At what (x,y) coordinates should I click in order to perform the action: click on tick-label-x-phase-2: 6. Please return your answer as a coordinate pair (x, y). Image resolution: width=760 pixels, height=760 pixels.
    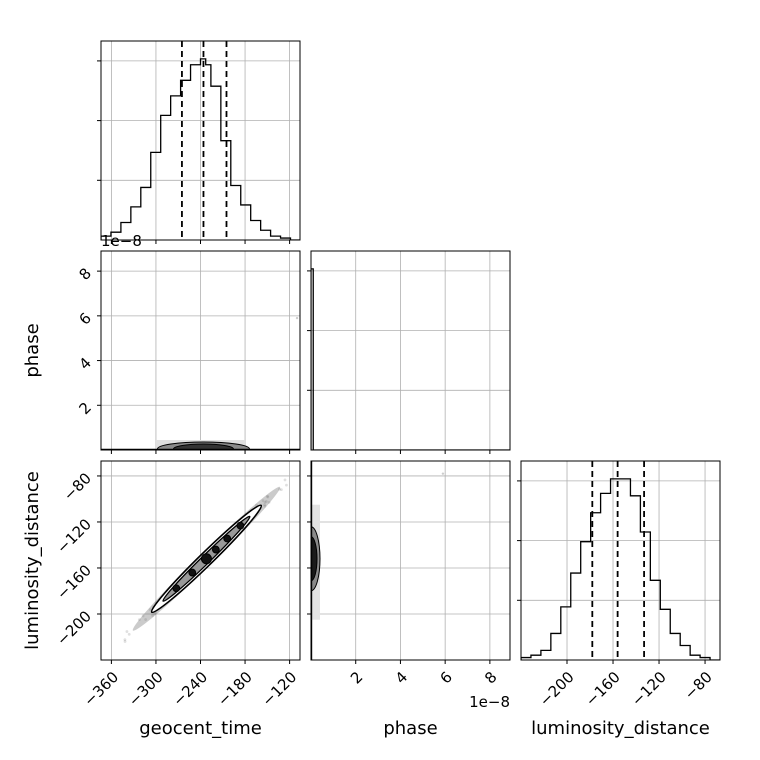
    Looking at the image, I should click on (445, 677).